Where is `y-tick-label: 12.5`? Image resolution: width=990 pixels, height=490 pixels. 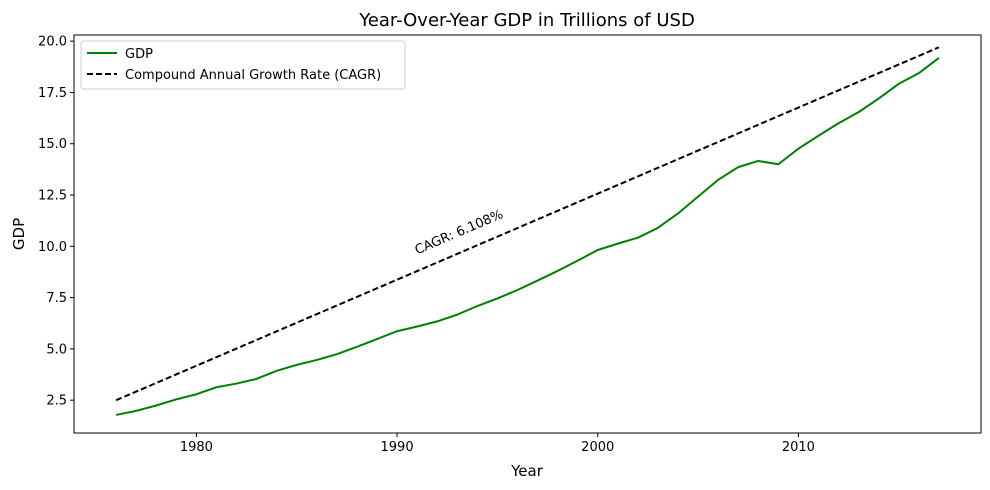 y-tick-label: 12.5 is located at coordinates (52, 196).